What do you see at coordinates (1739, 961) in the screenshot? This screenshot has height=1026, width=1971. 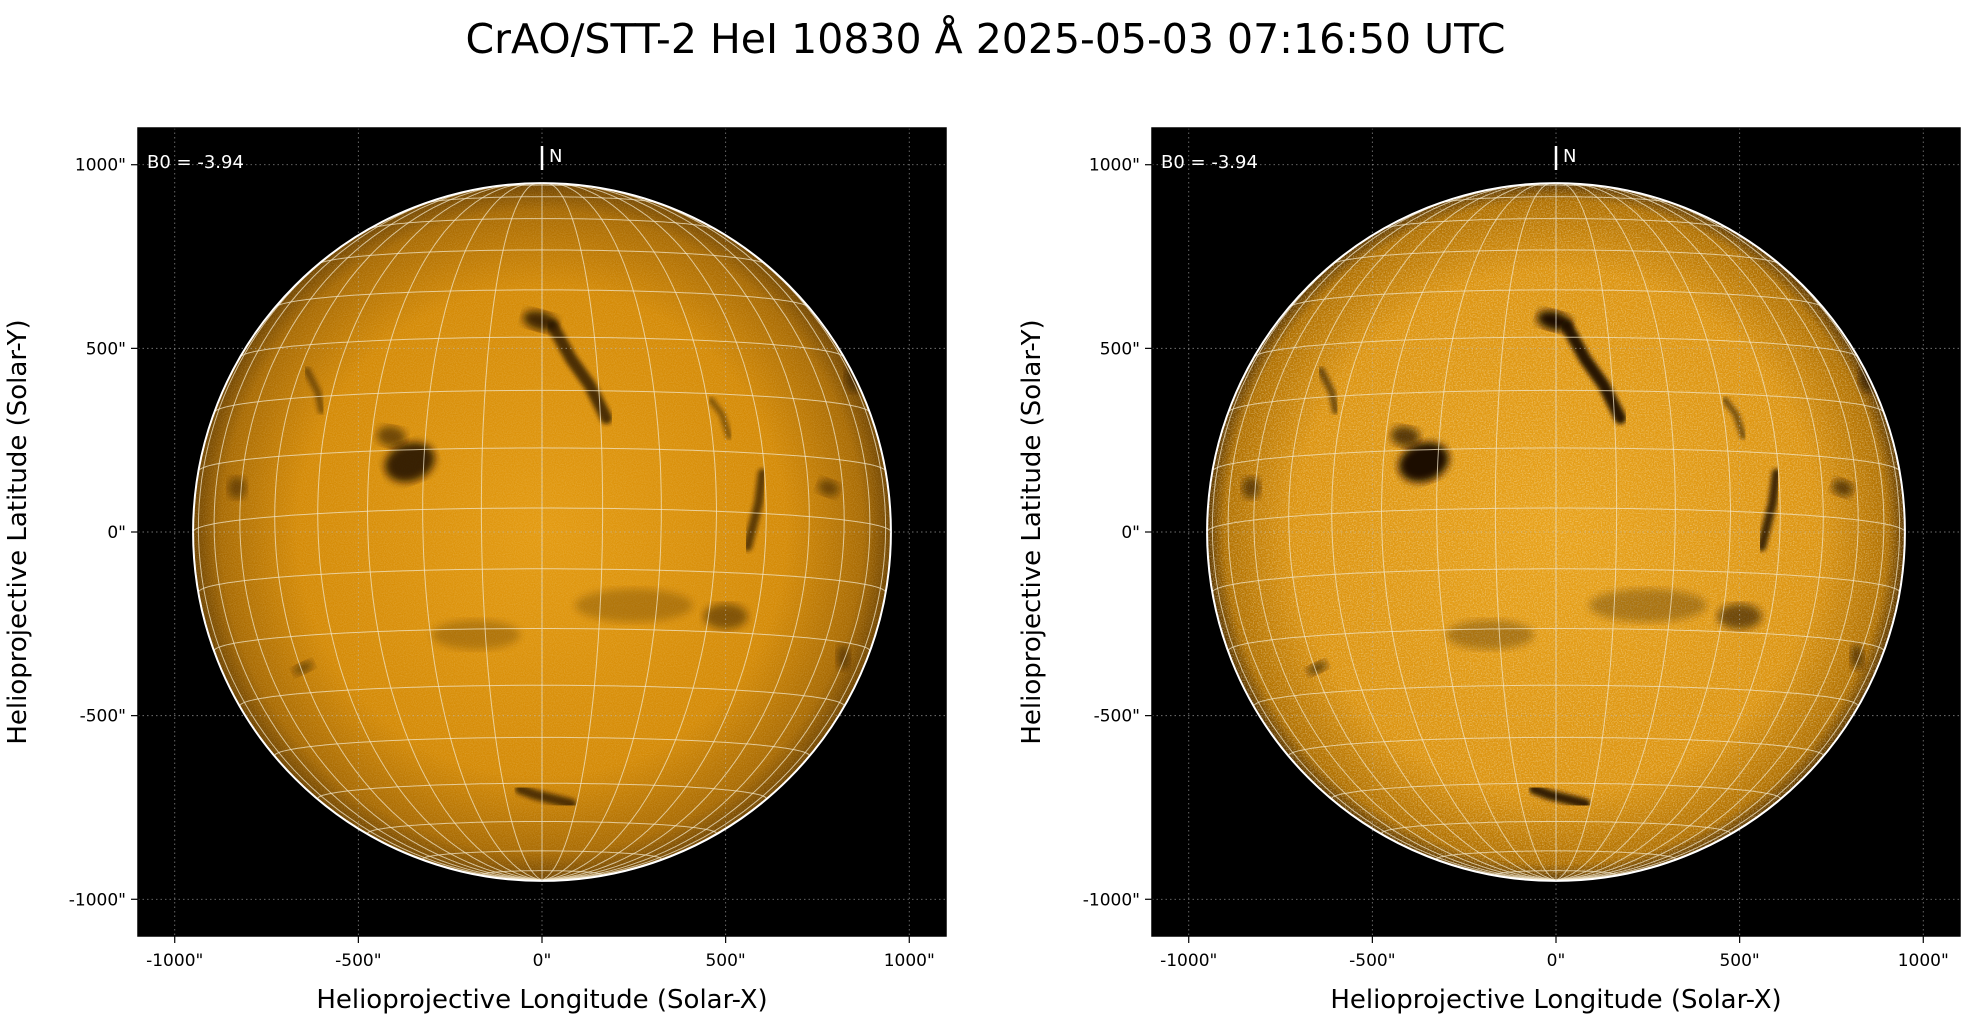 I see `x-tick-label: 500"` at bounding box center [1739, 961].